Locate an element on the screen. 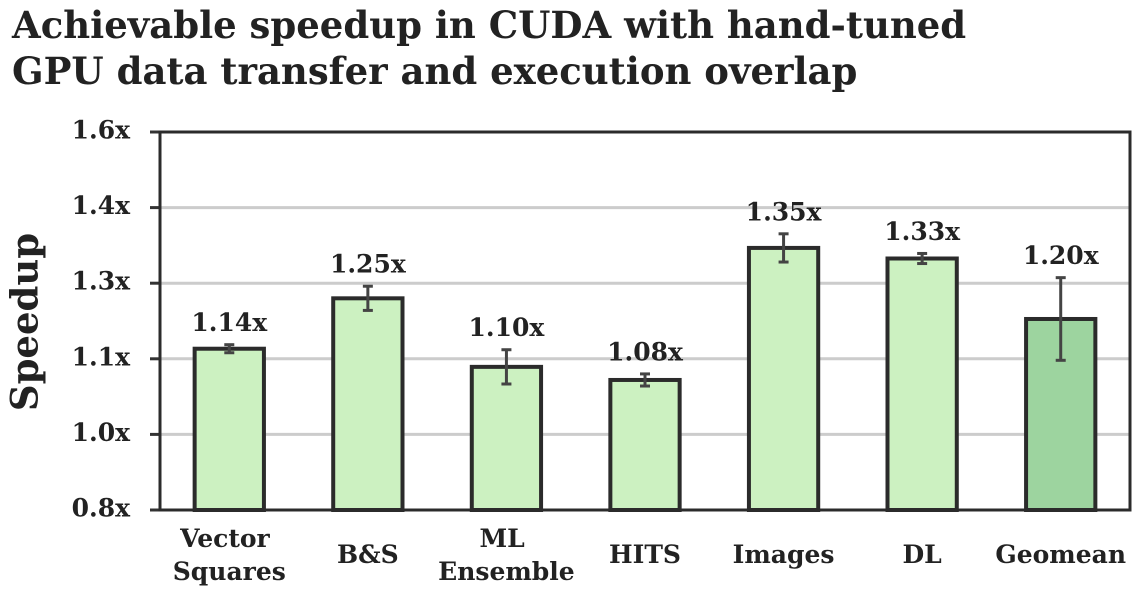  x-tick-label: DL is located at coordinates (923, 554).